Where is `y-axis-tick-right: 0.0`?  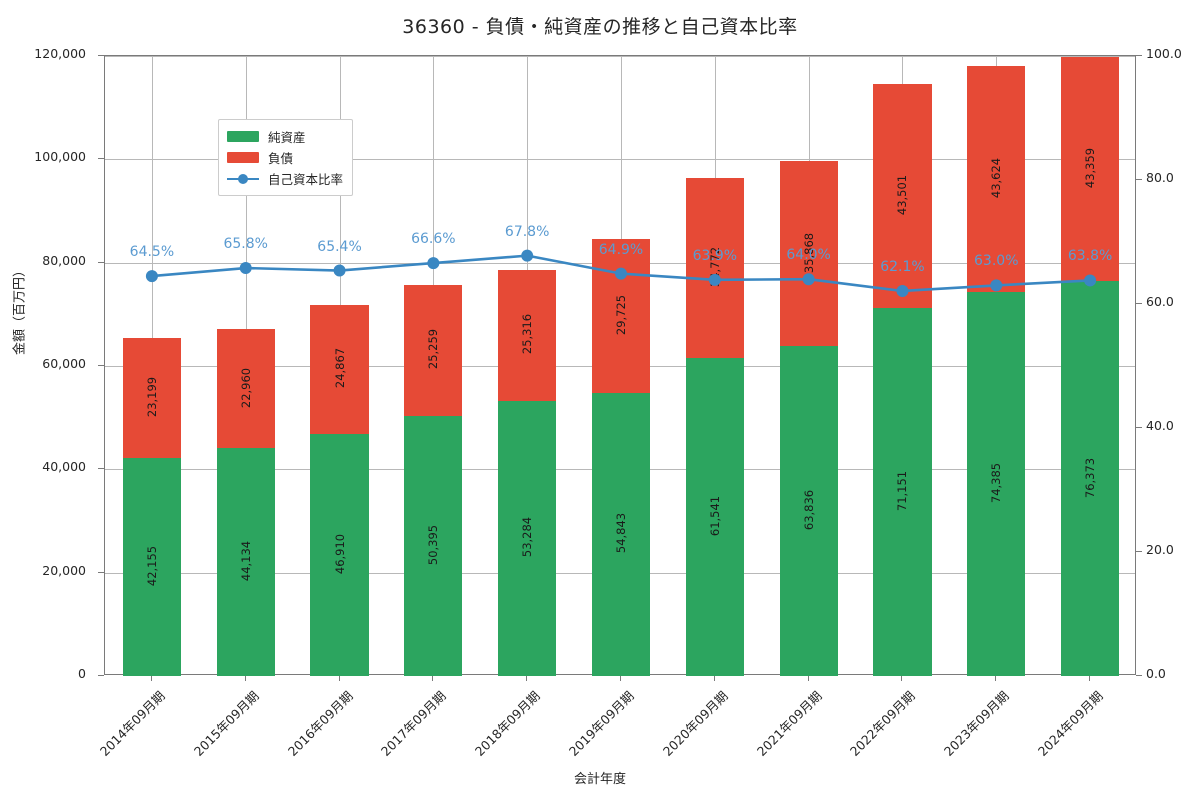
y-axis-tick-right: 0.0 is located at coordinates (1156, 673).